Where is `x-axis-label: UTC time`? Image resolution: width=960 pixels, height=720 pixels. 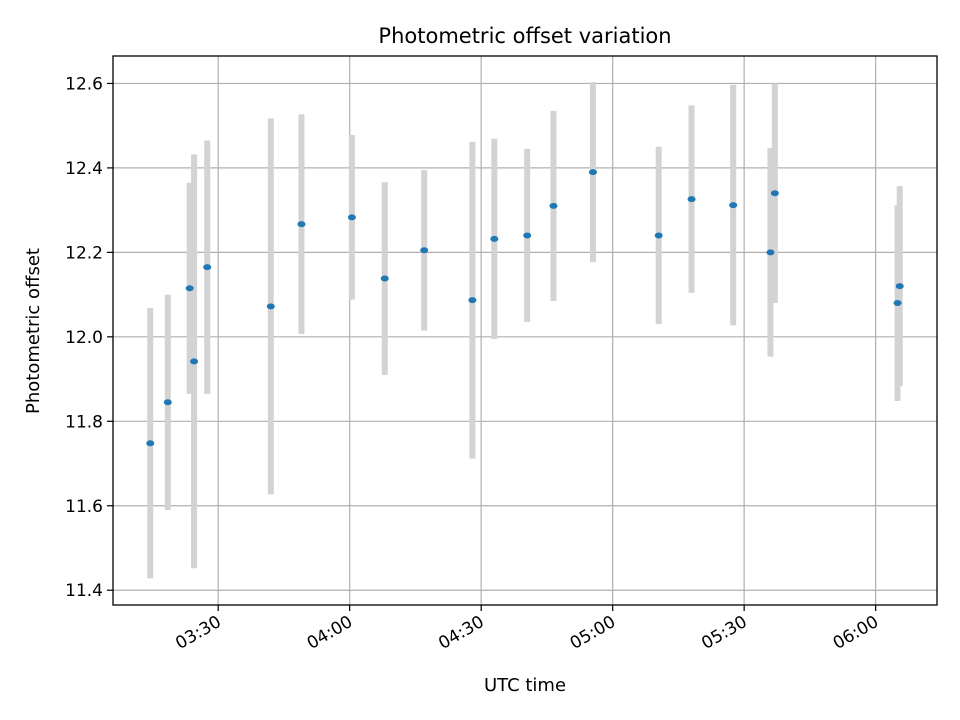 x-axis-label: UTC time is located at coordinates (525, 685).